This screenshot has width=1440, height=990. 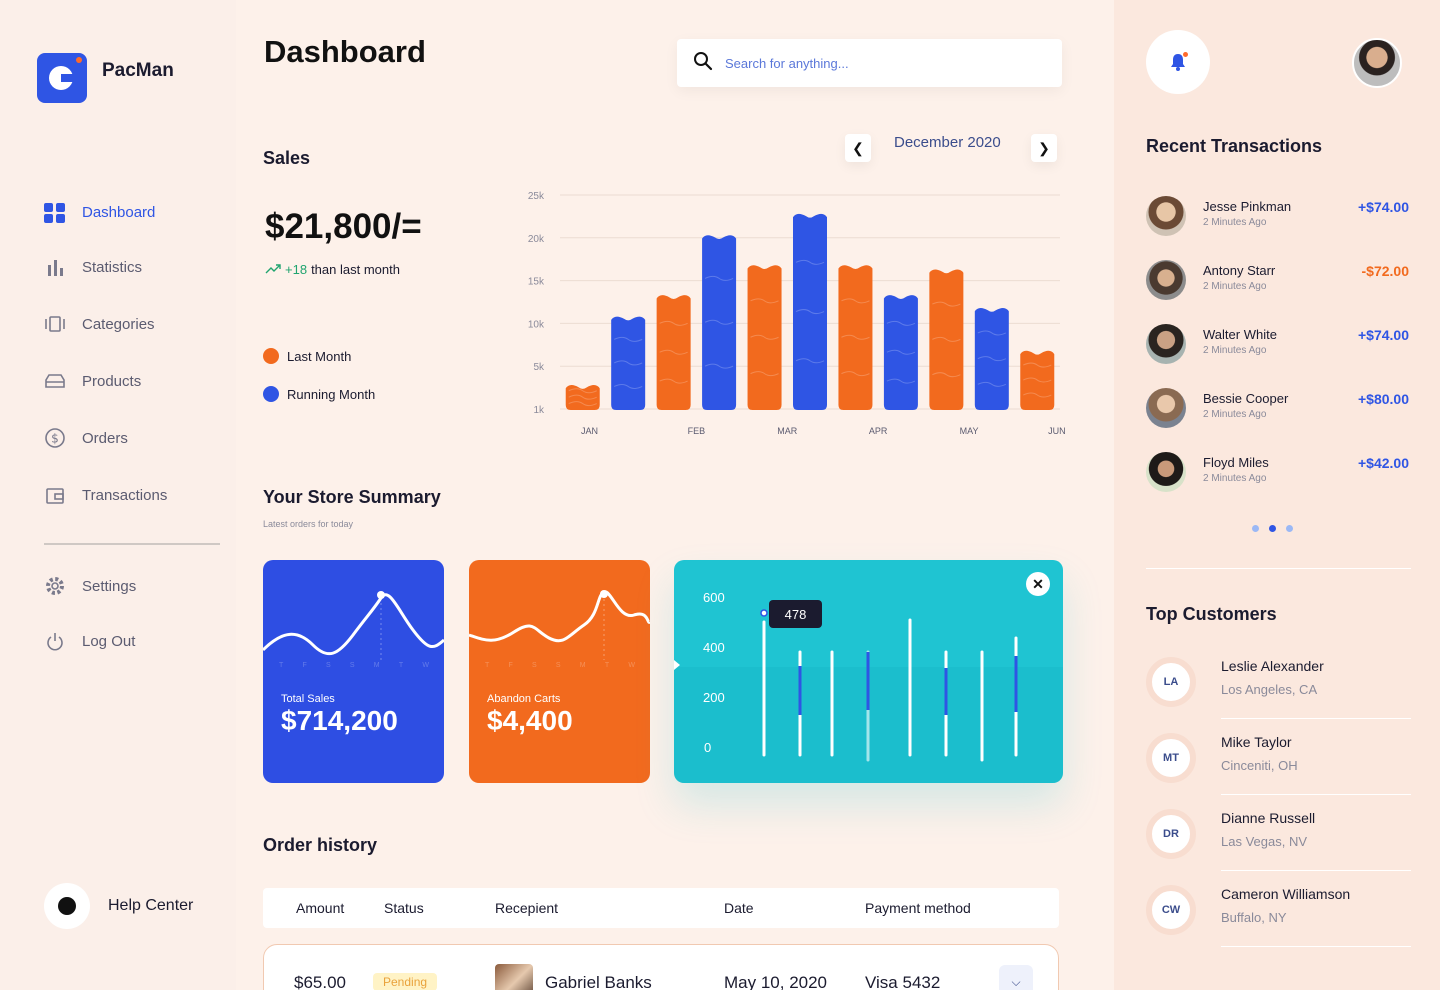 What do you see at coordinates (1016, 981) in the screenshot?
I see `chevron-down-icon: ⌵` at bounding box center [1016, 981].